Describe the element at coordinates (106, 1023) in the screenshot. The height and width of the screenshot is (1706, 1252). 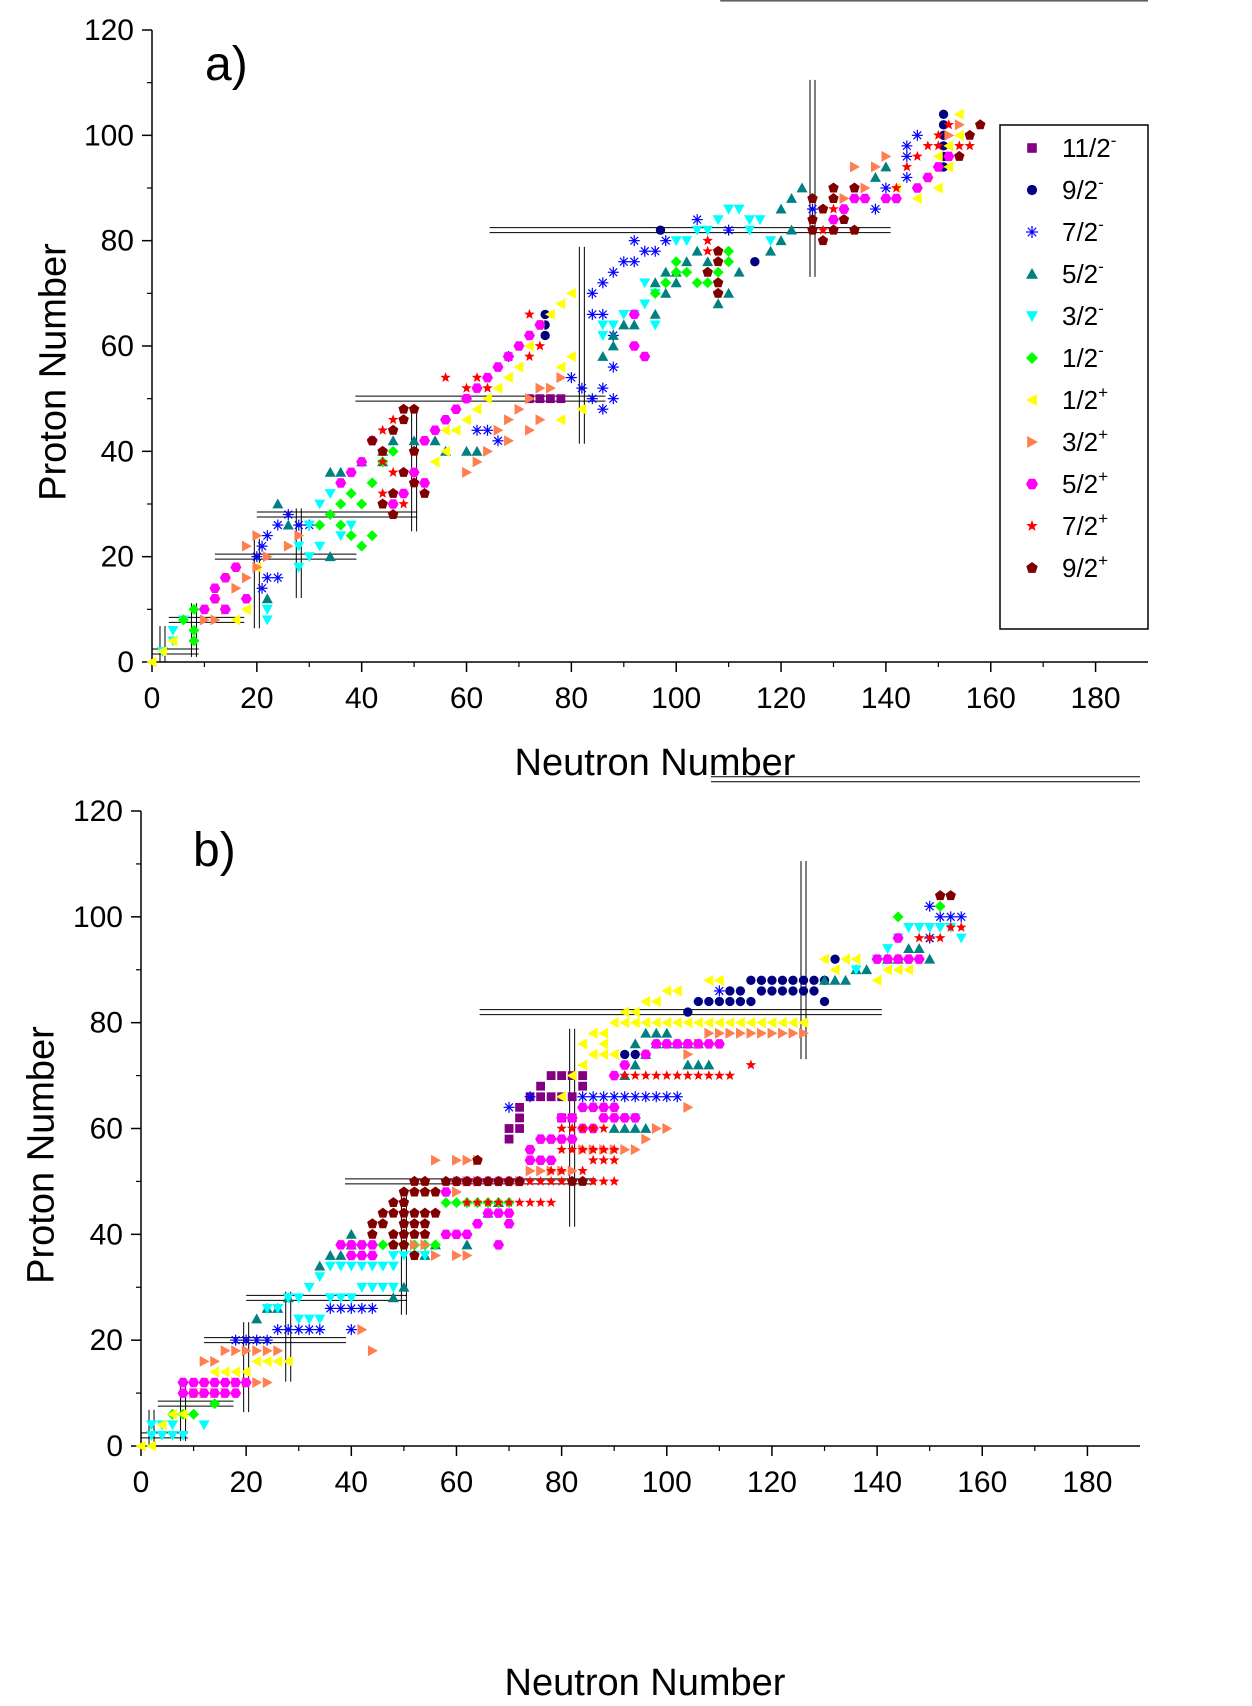
I see `b-y-tick-label: 80` at that location.